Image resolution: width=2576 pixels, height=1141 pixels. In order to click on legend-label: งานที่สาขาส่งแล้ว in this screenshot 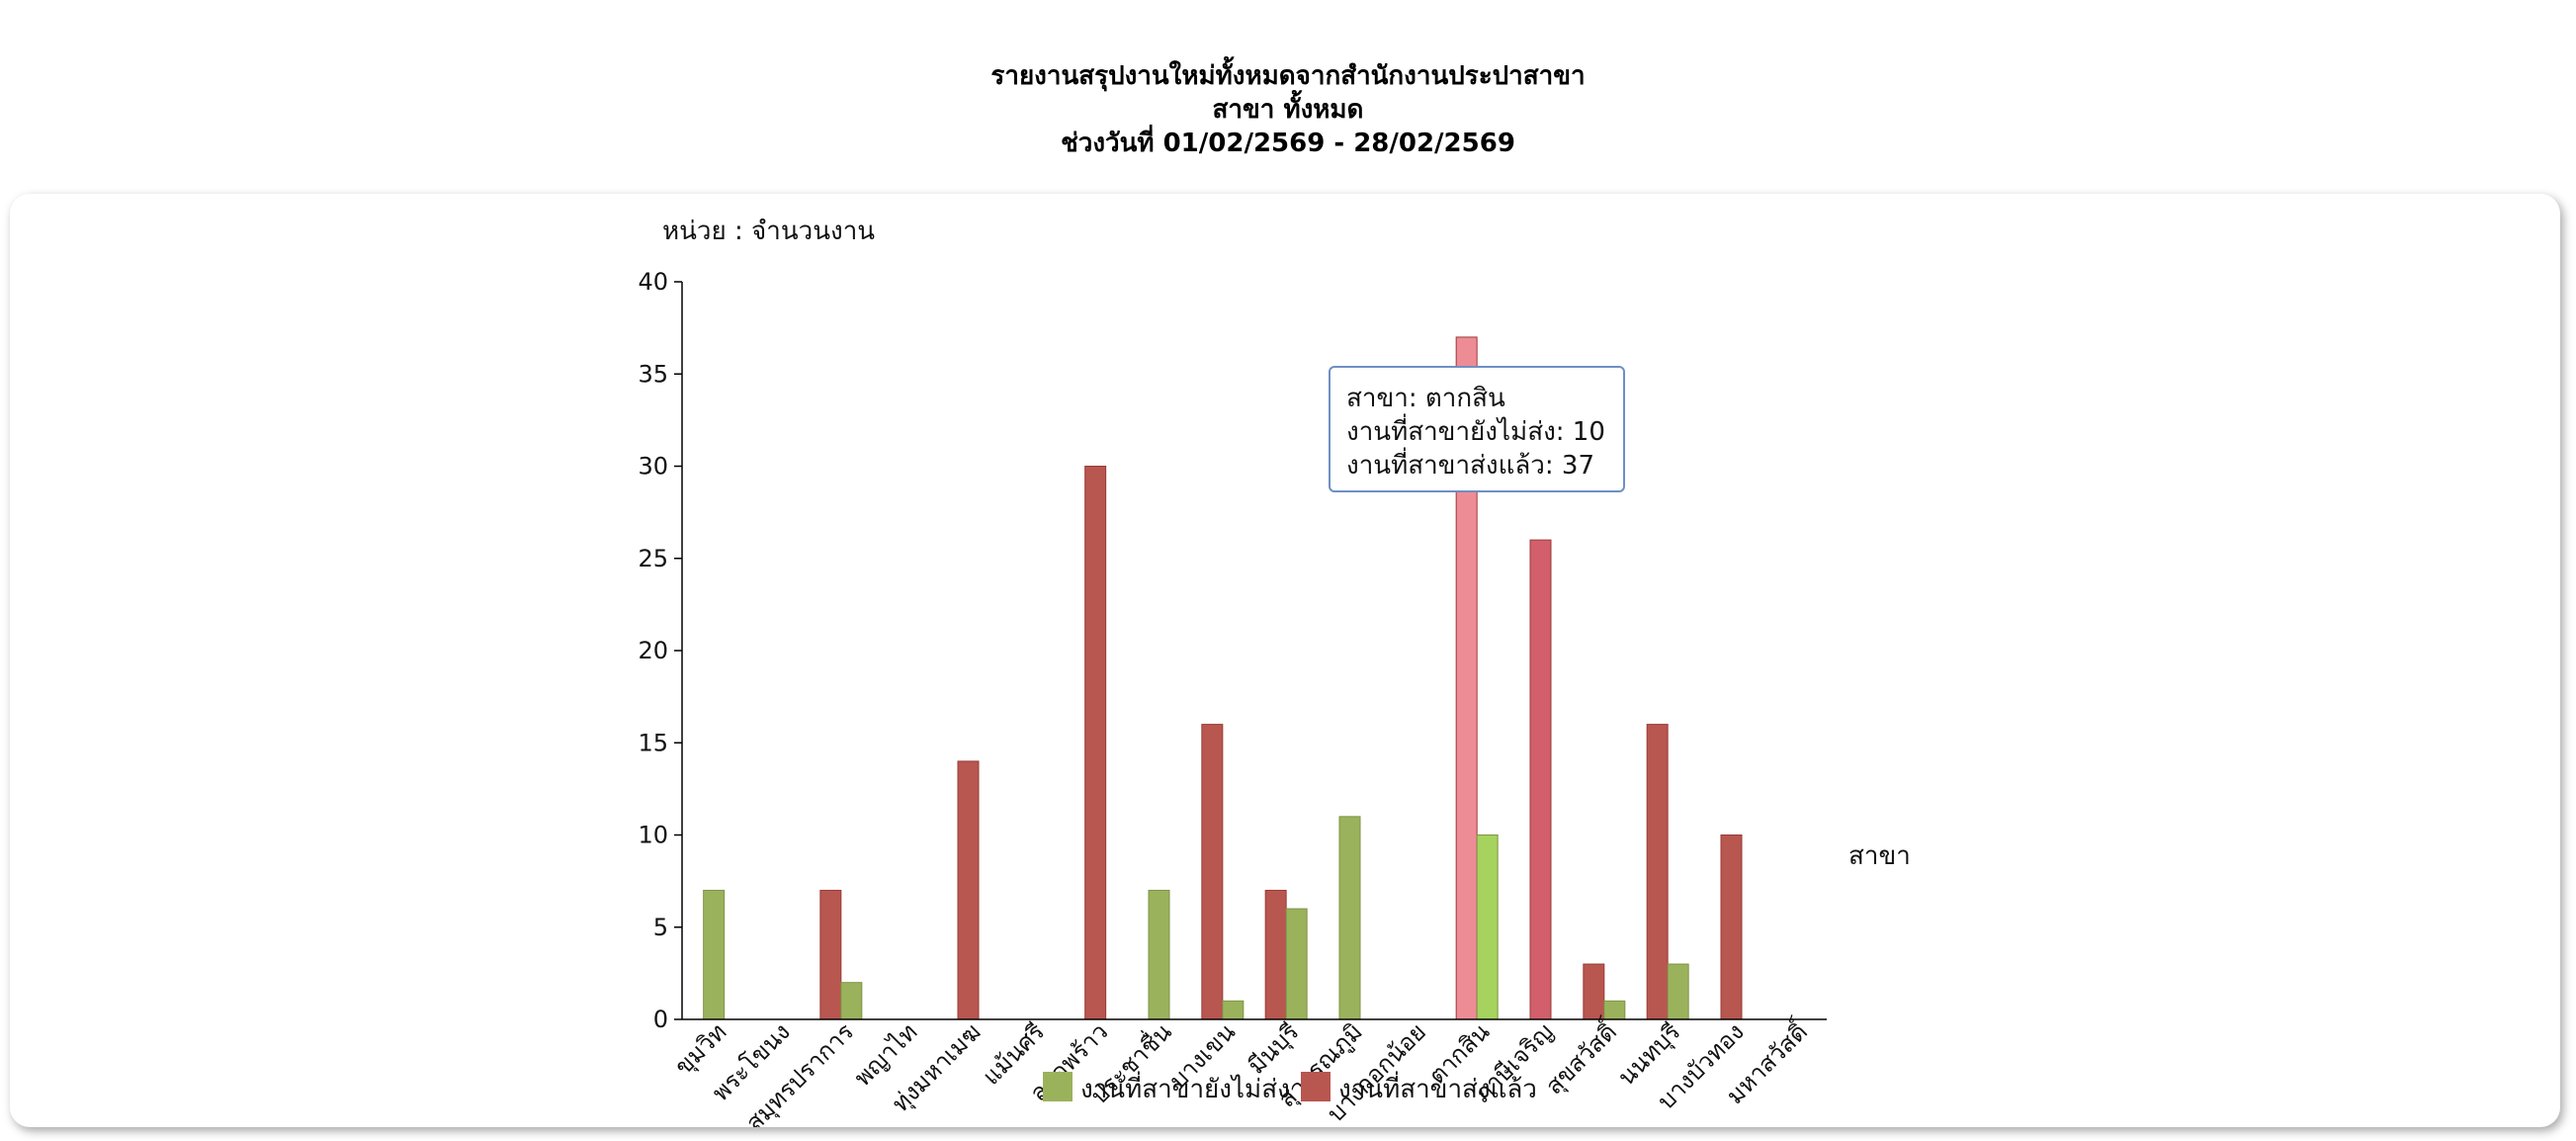, I will do `click(1437, 1087)`.